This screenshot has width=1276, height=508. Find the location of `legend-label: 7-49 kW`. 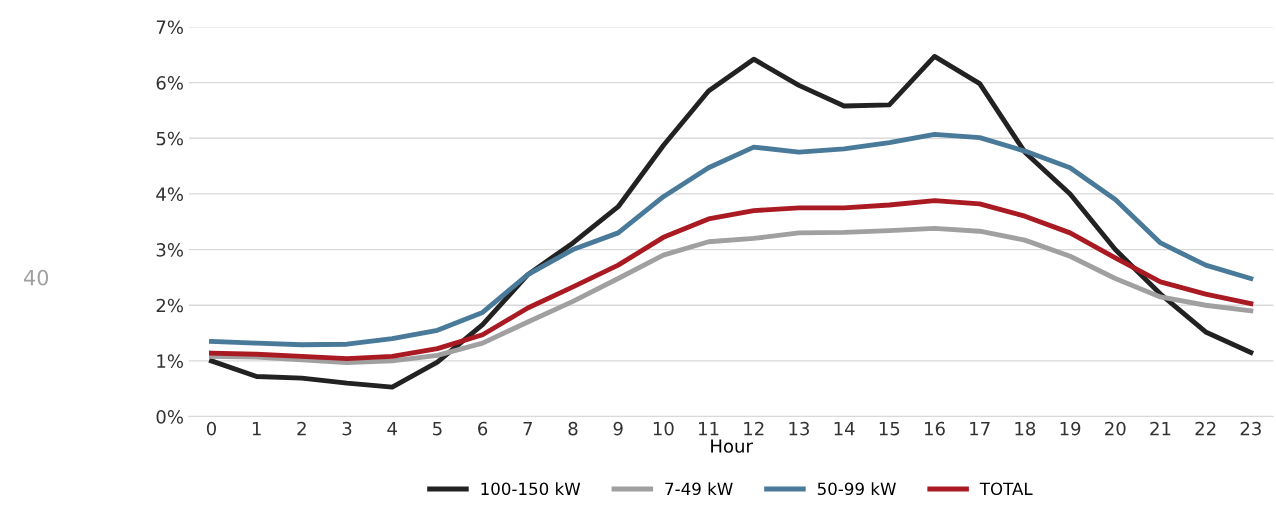

legend-label: 7-49 kW is located at coordinates (699, 489).